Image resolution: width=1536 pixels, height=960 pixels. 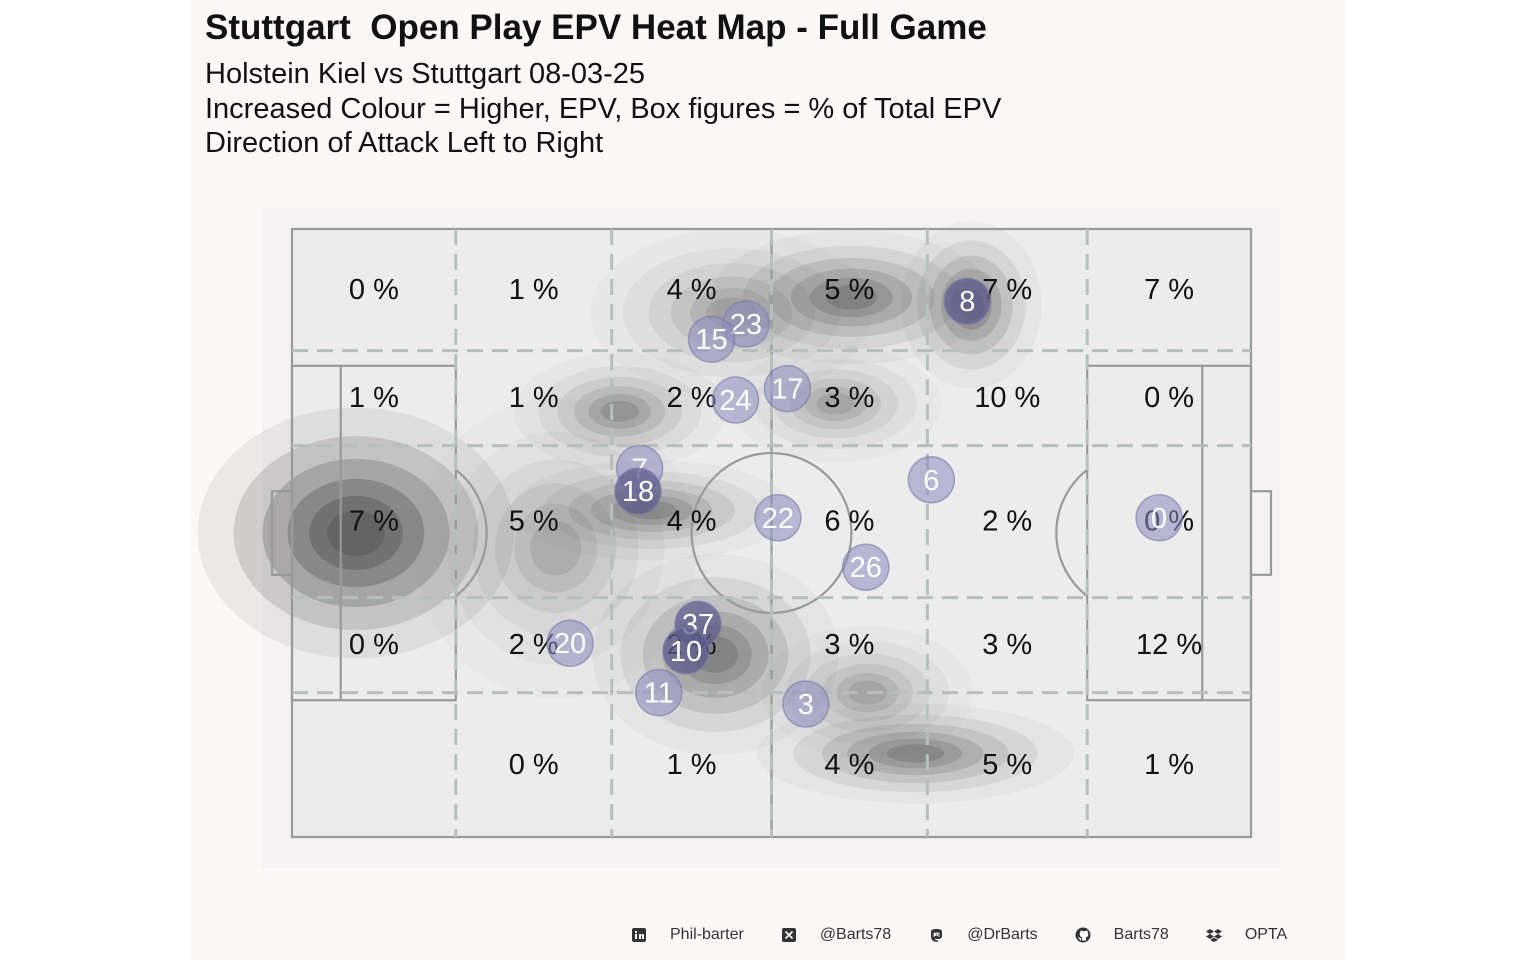 I want to click on player-number: 22, so click(x=778, y=519).